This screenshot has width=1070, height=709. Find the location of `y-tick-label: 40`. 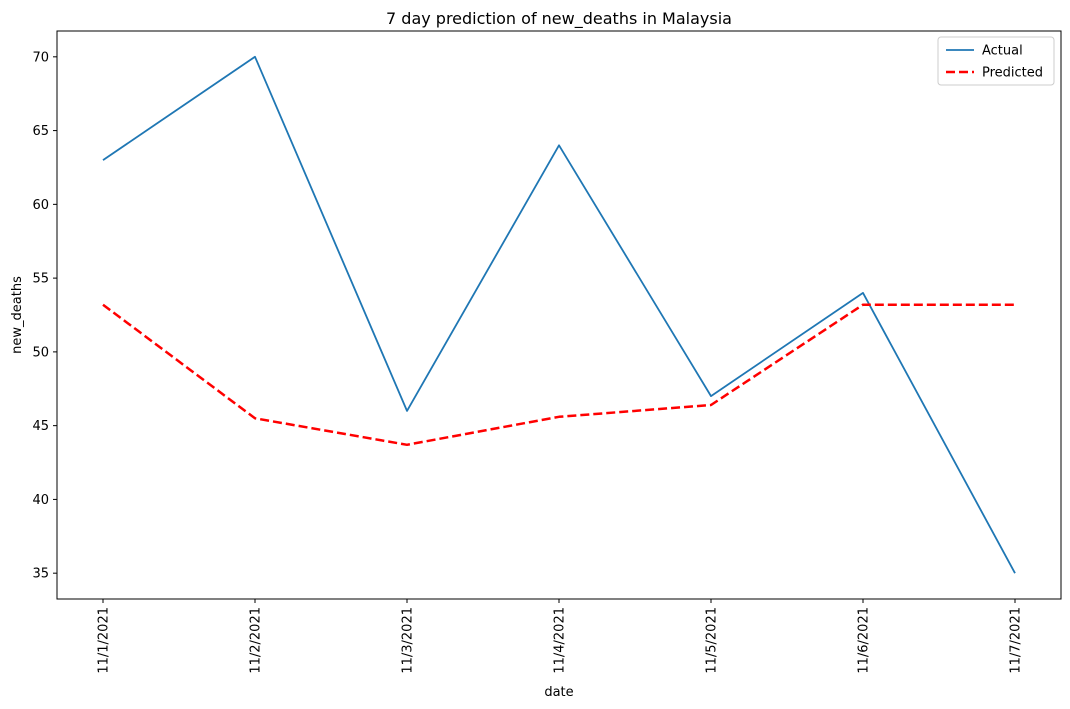

y-tick-label: 40 is located at coordinates (40, 500).